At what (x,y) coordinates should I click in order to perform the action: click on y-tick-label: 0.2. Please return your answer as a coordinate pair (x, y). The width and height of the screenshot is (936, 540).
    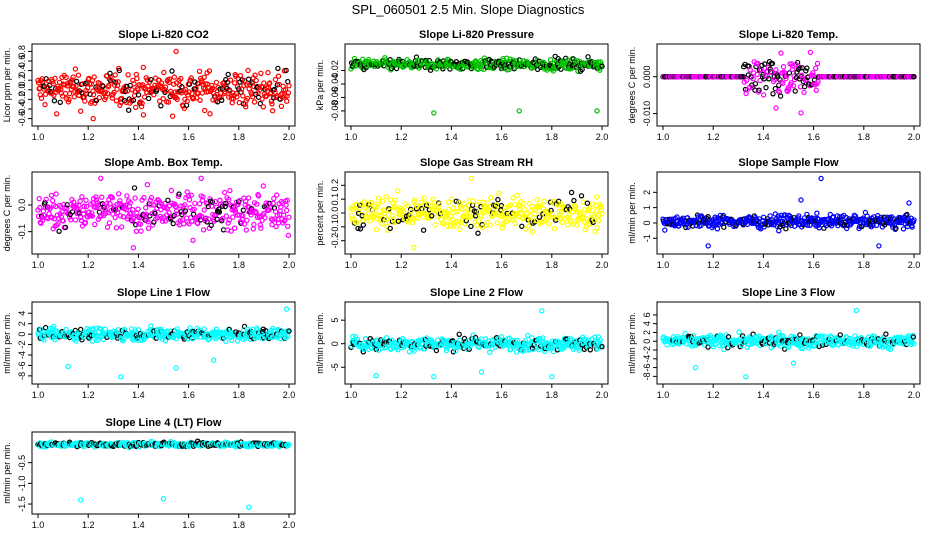
    Looking at the image, I should click on (22, 80).